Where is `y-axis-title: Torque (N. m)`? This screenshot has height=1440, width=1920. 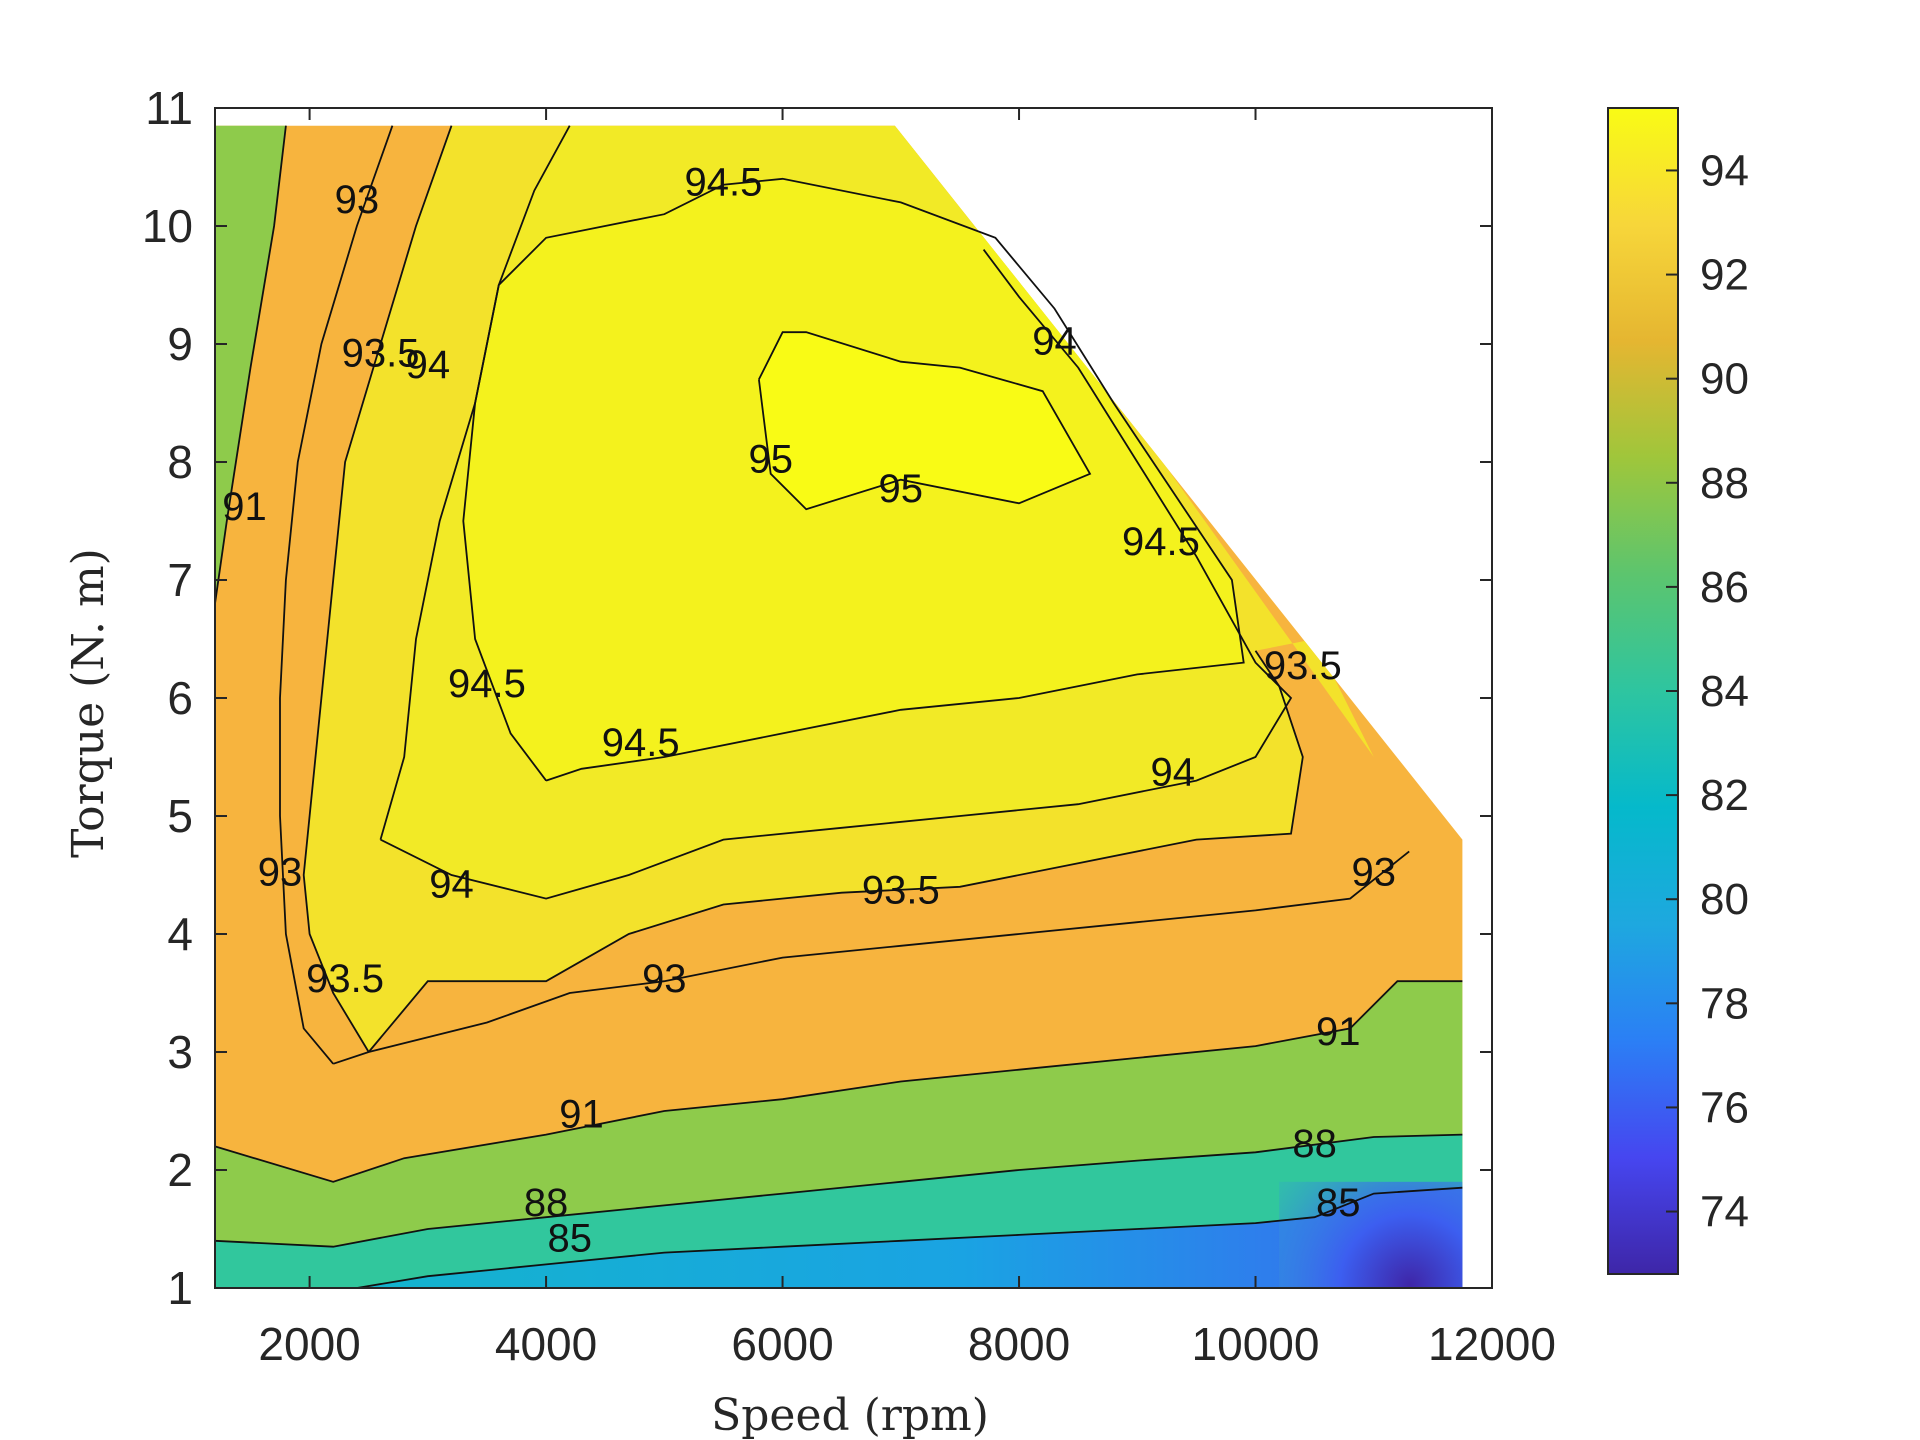
y-axis-title: Torque (N. m) is located at coordinates (88, 703).